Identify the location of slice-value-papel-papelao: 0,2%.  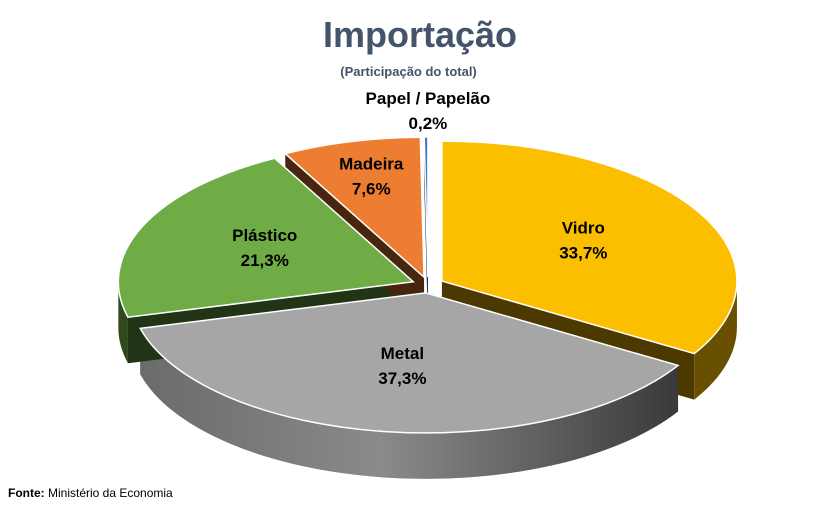
(428, 123).